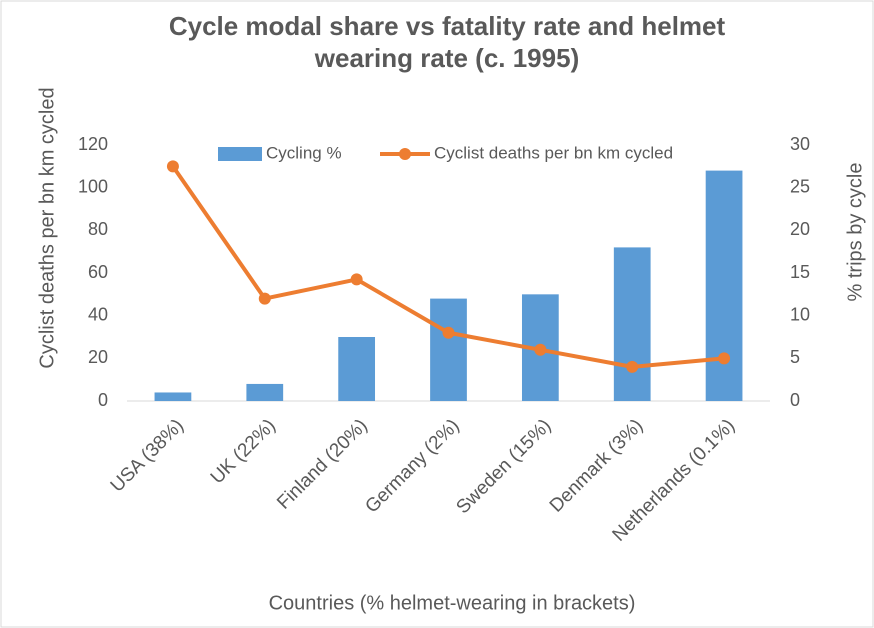  What do you see at coordinates (240, 154) in the screenshot?
I see `legend-swatch` at bounding box center [240, 154].